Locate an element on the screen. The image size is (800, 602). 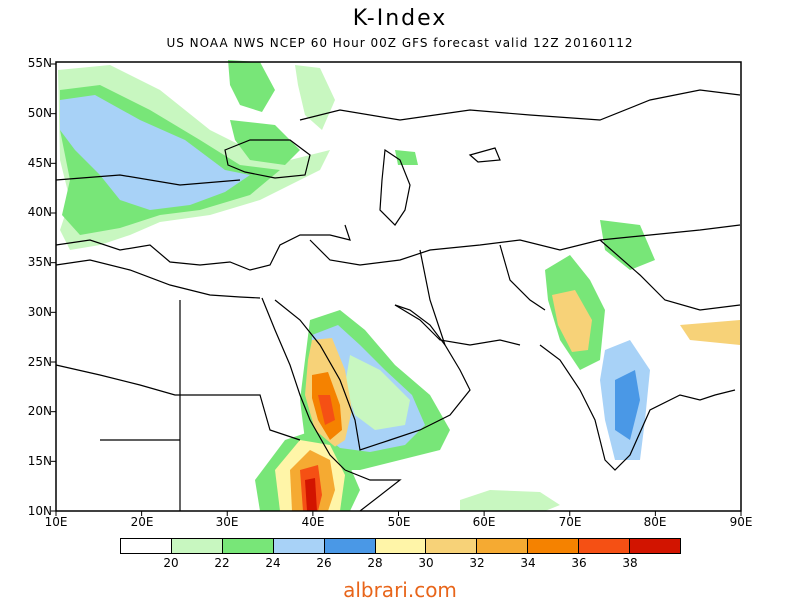
legend-value: 28 is located at coordinates (375, 563).